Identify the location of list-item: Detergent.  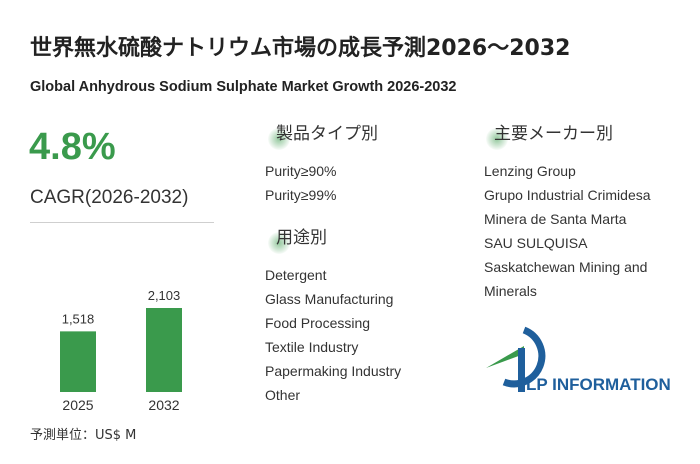
(296, 275).